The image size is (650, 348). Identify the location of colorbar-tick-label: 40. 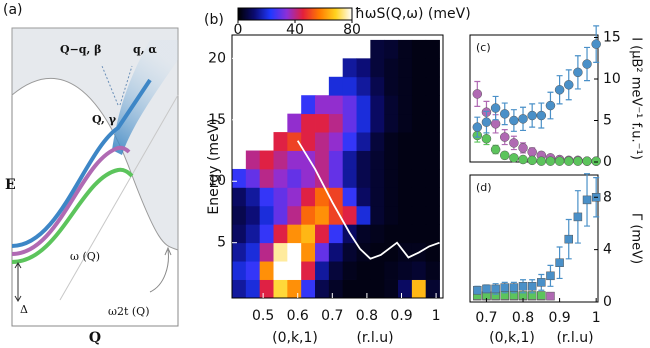
(295, 30).